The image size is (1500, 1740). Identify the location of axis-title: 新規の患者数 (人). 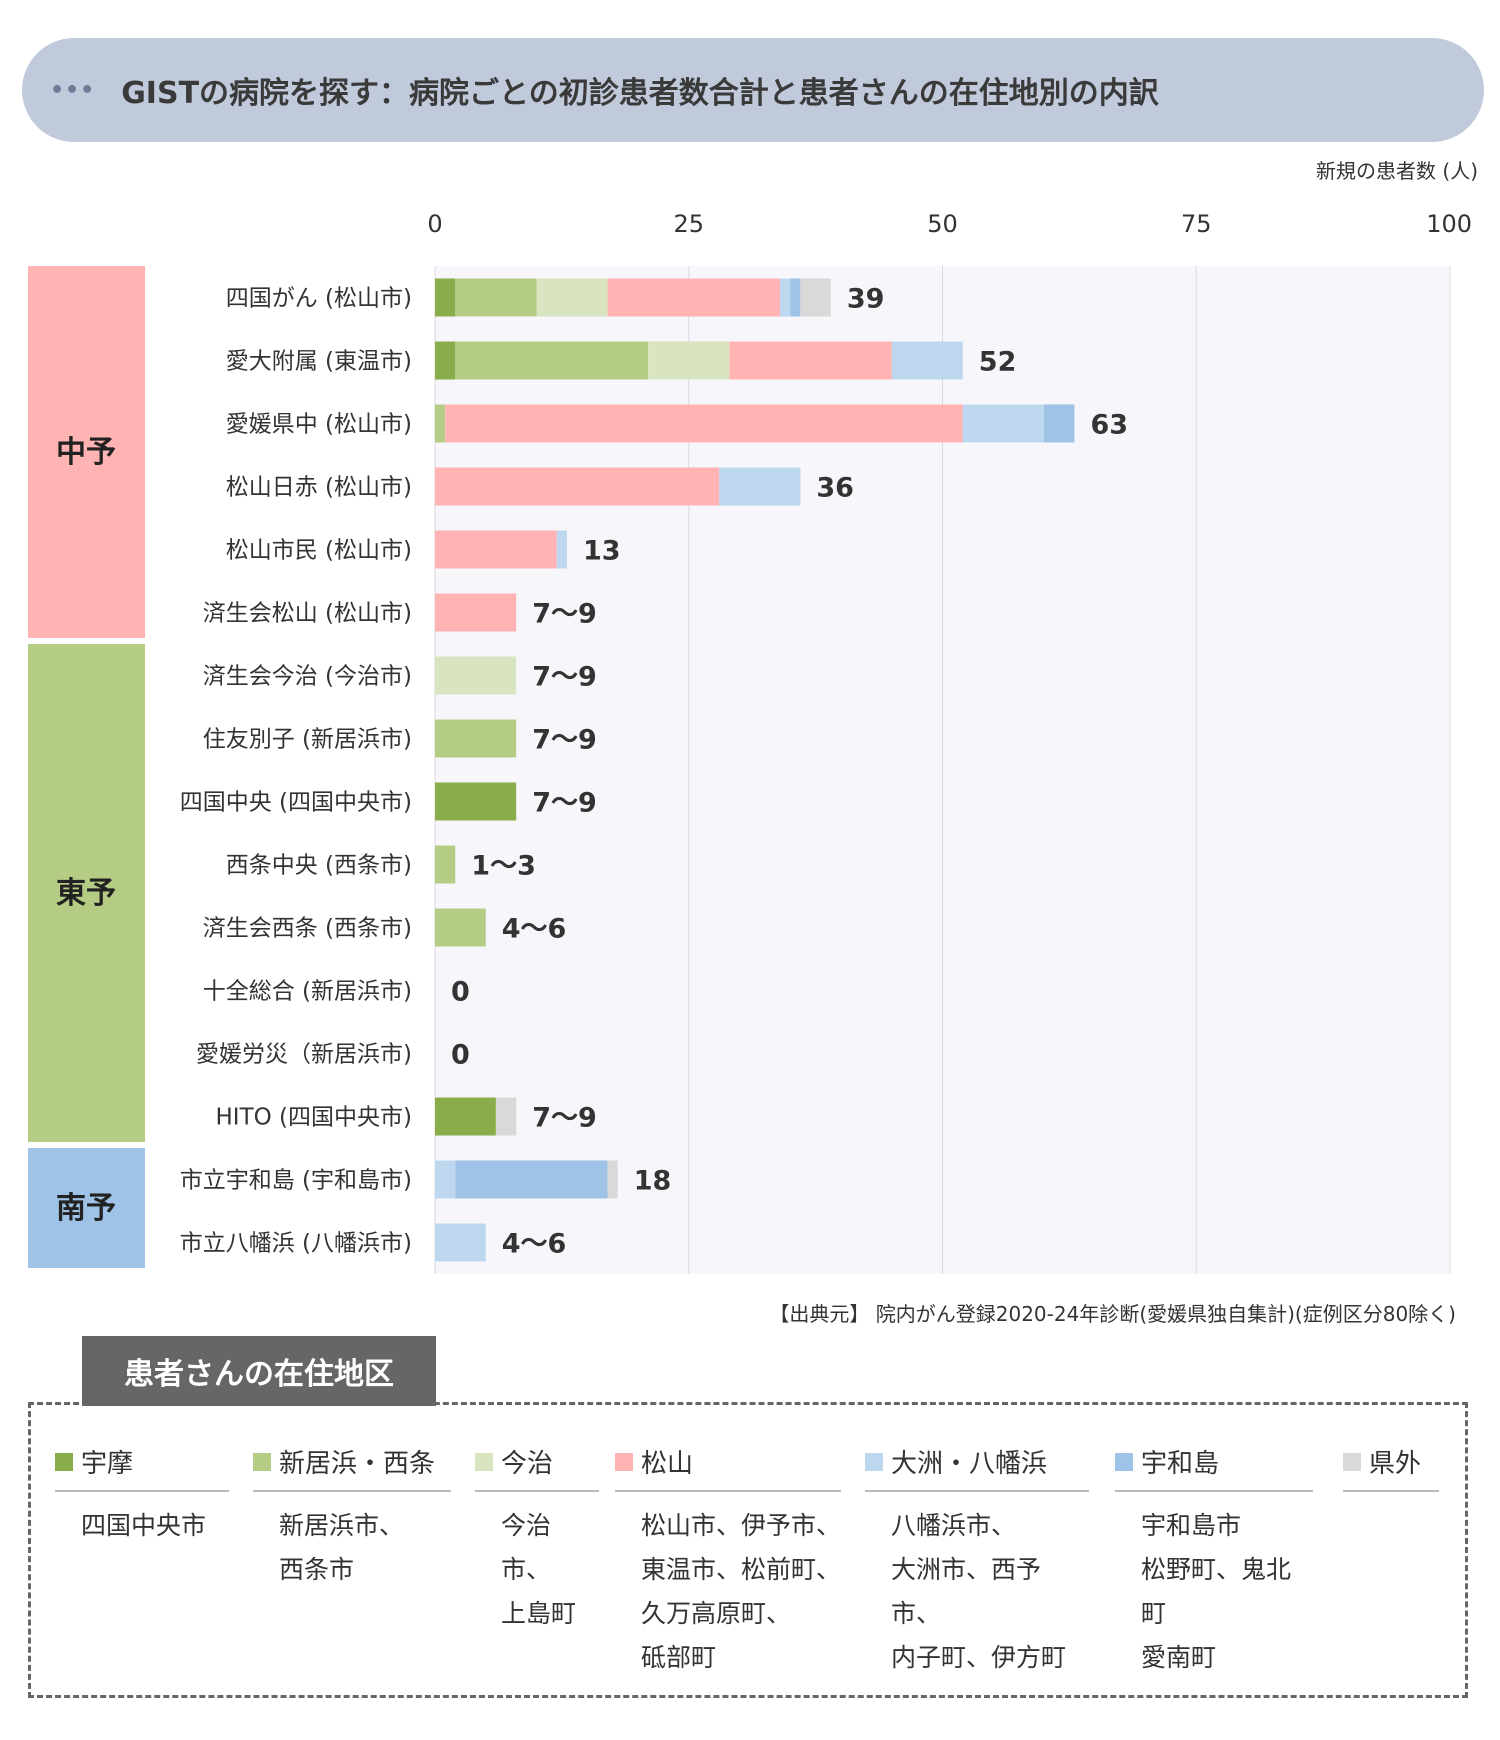
(1397, 171).